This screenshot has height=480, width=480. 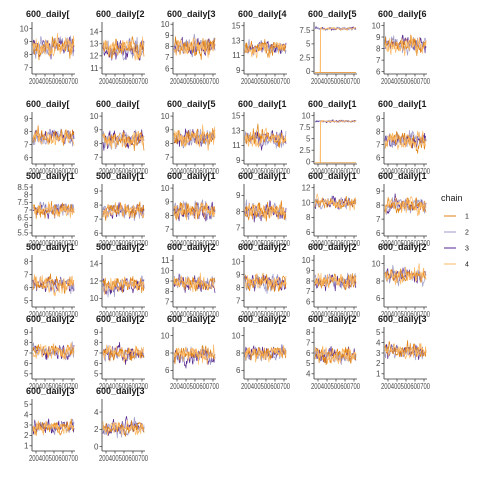 I want to click on trace-panel: 600_daily[6 7 8 9 200400500600700, so click(x=51, y=137).